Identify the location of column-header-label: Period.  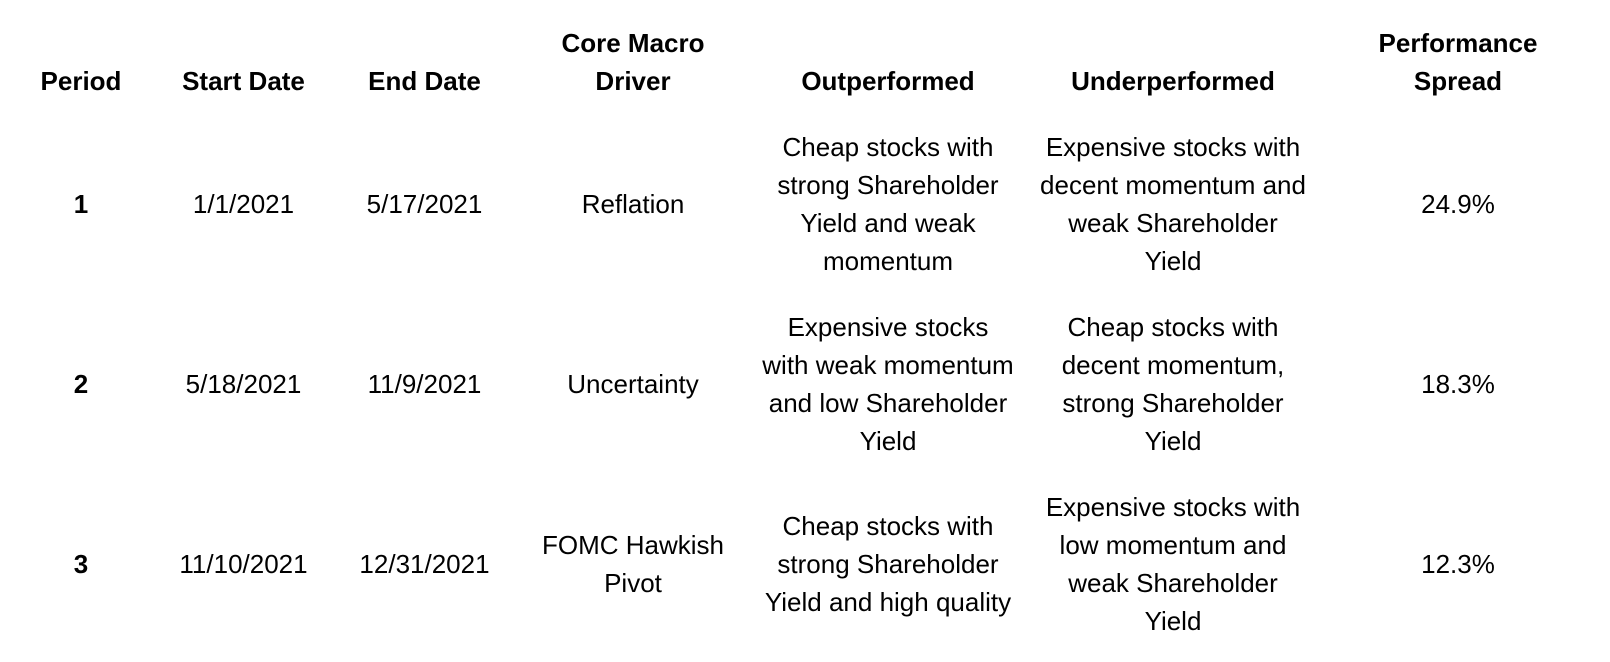
(81, 81).